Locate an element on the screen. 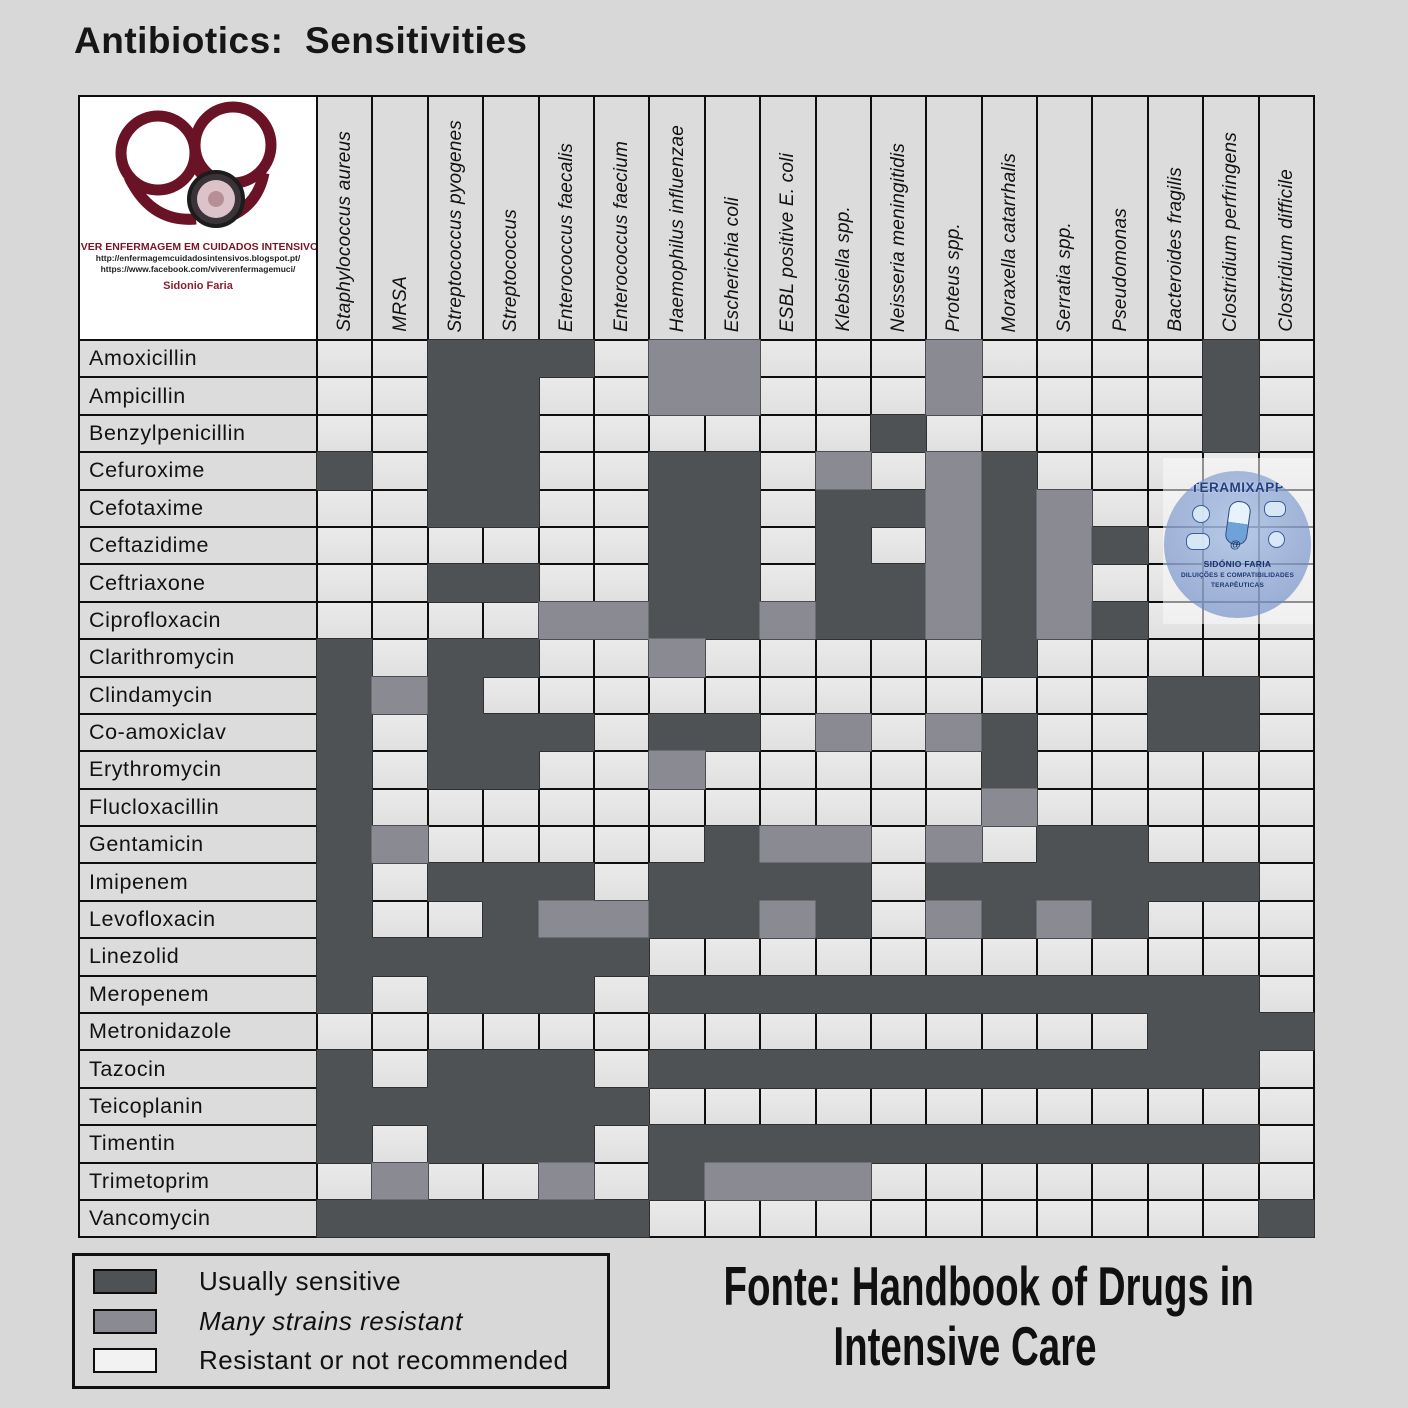  row-label: Cefotaxime is located at coordinates (198, 508).